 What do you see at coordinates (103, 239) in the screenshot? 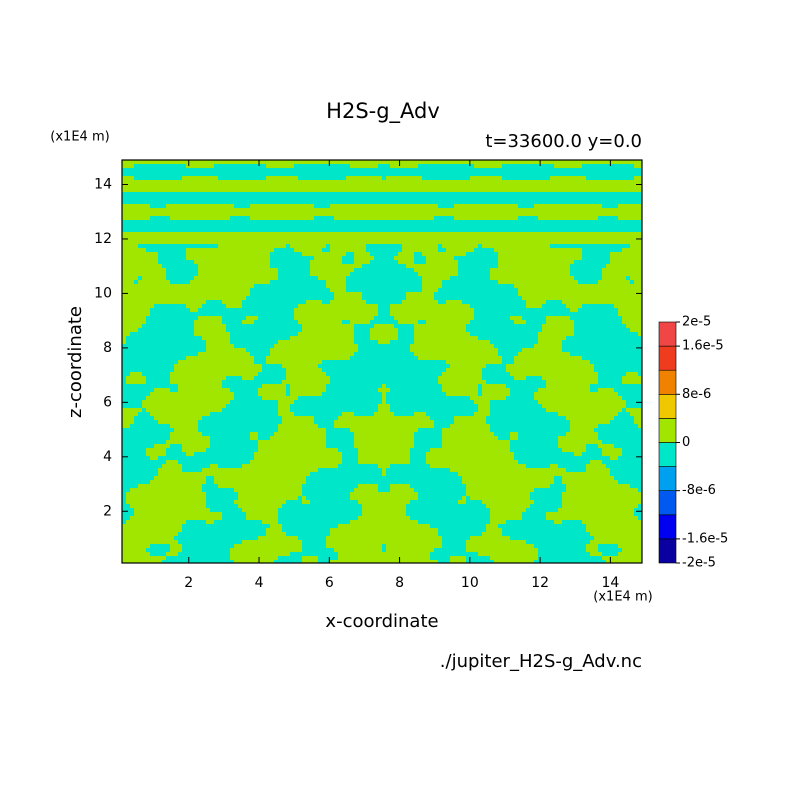
I see `y-tick-label: 12` at bounding box center [103, 239].